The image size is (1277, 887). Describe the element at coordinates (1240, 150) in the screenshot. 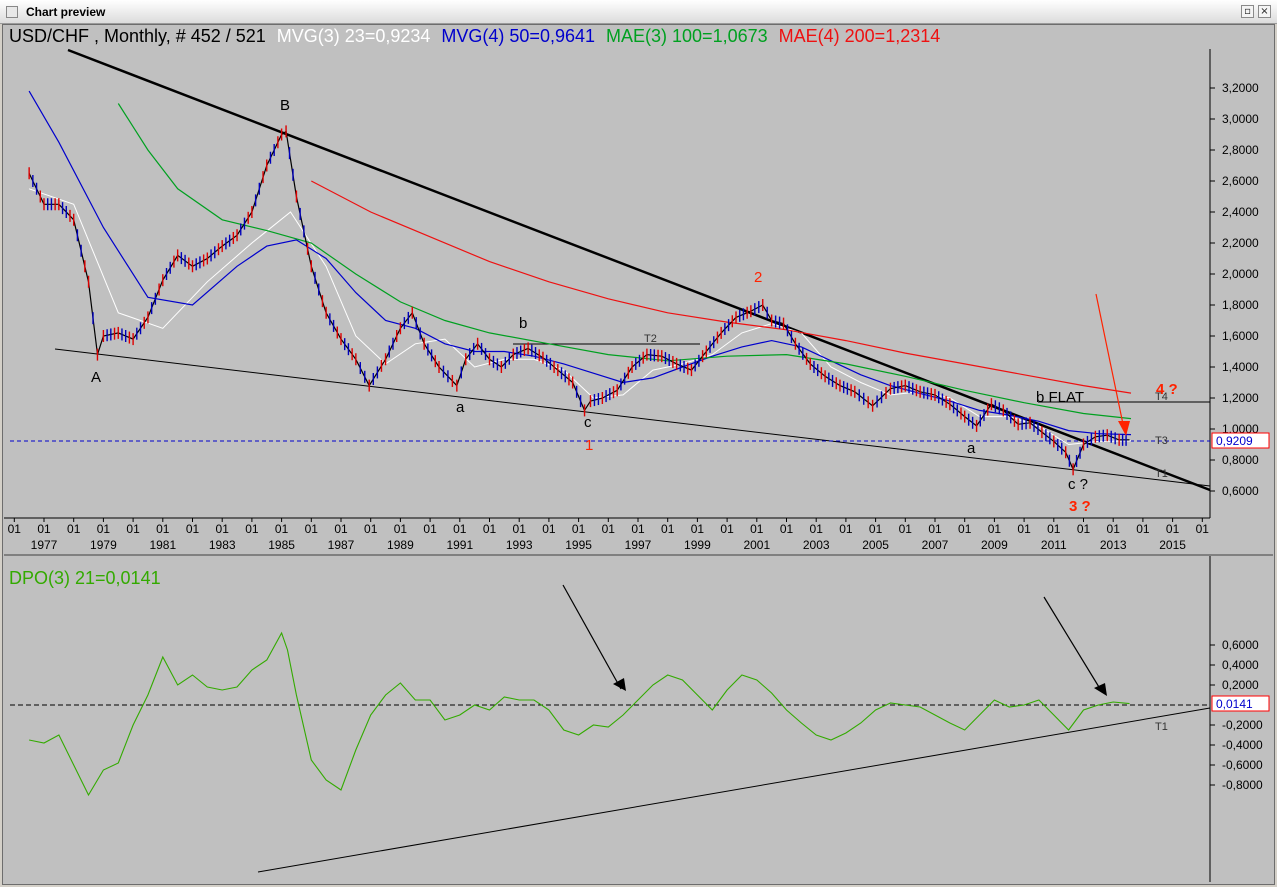

I see `price-y-tick-label: 2,8000` at that location.